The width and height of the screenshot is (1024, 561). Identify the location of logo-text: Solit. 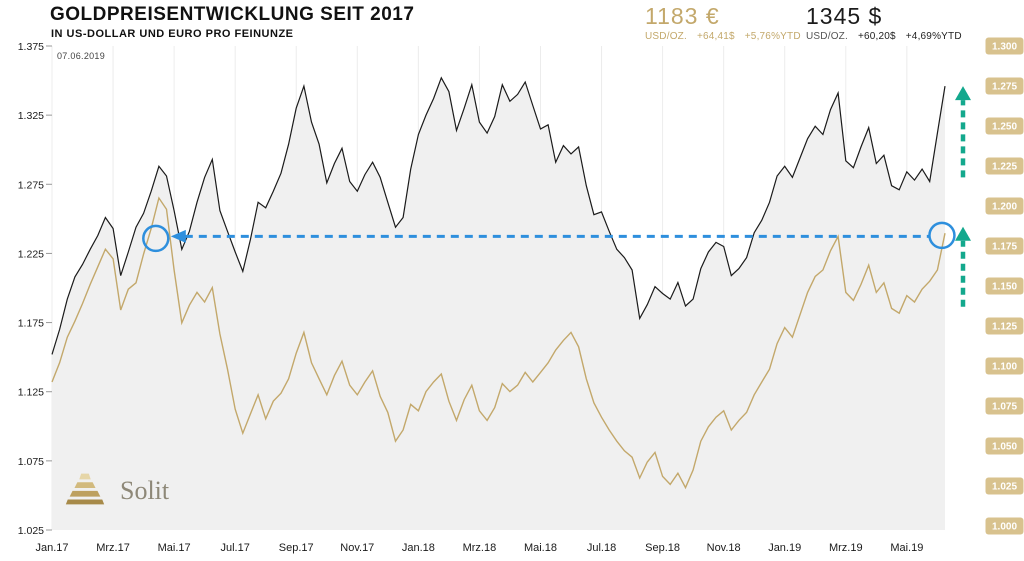
(145, 490).